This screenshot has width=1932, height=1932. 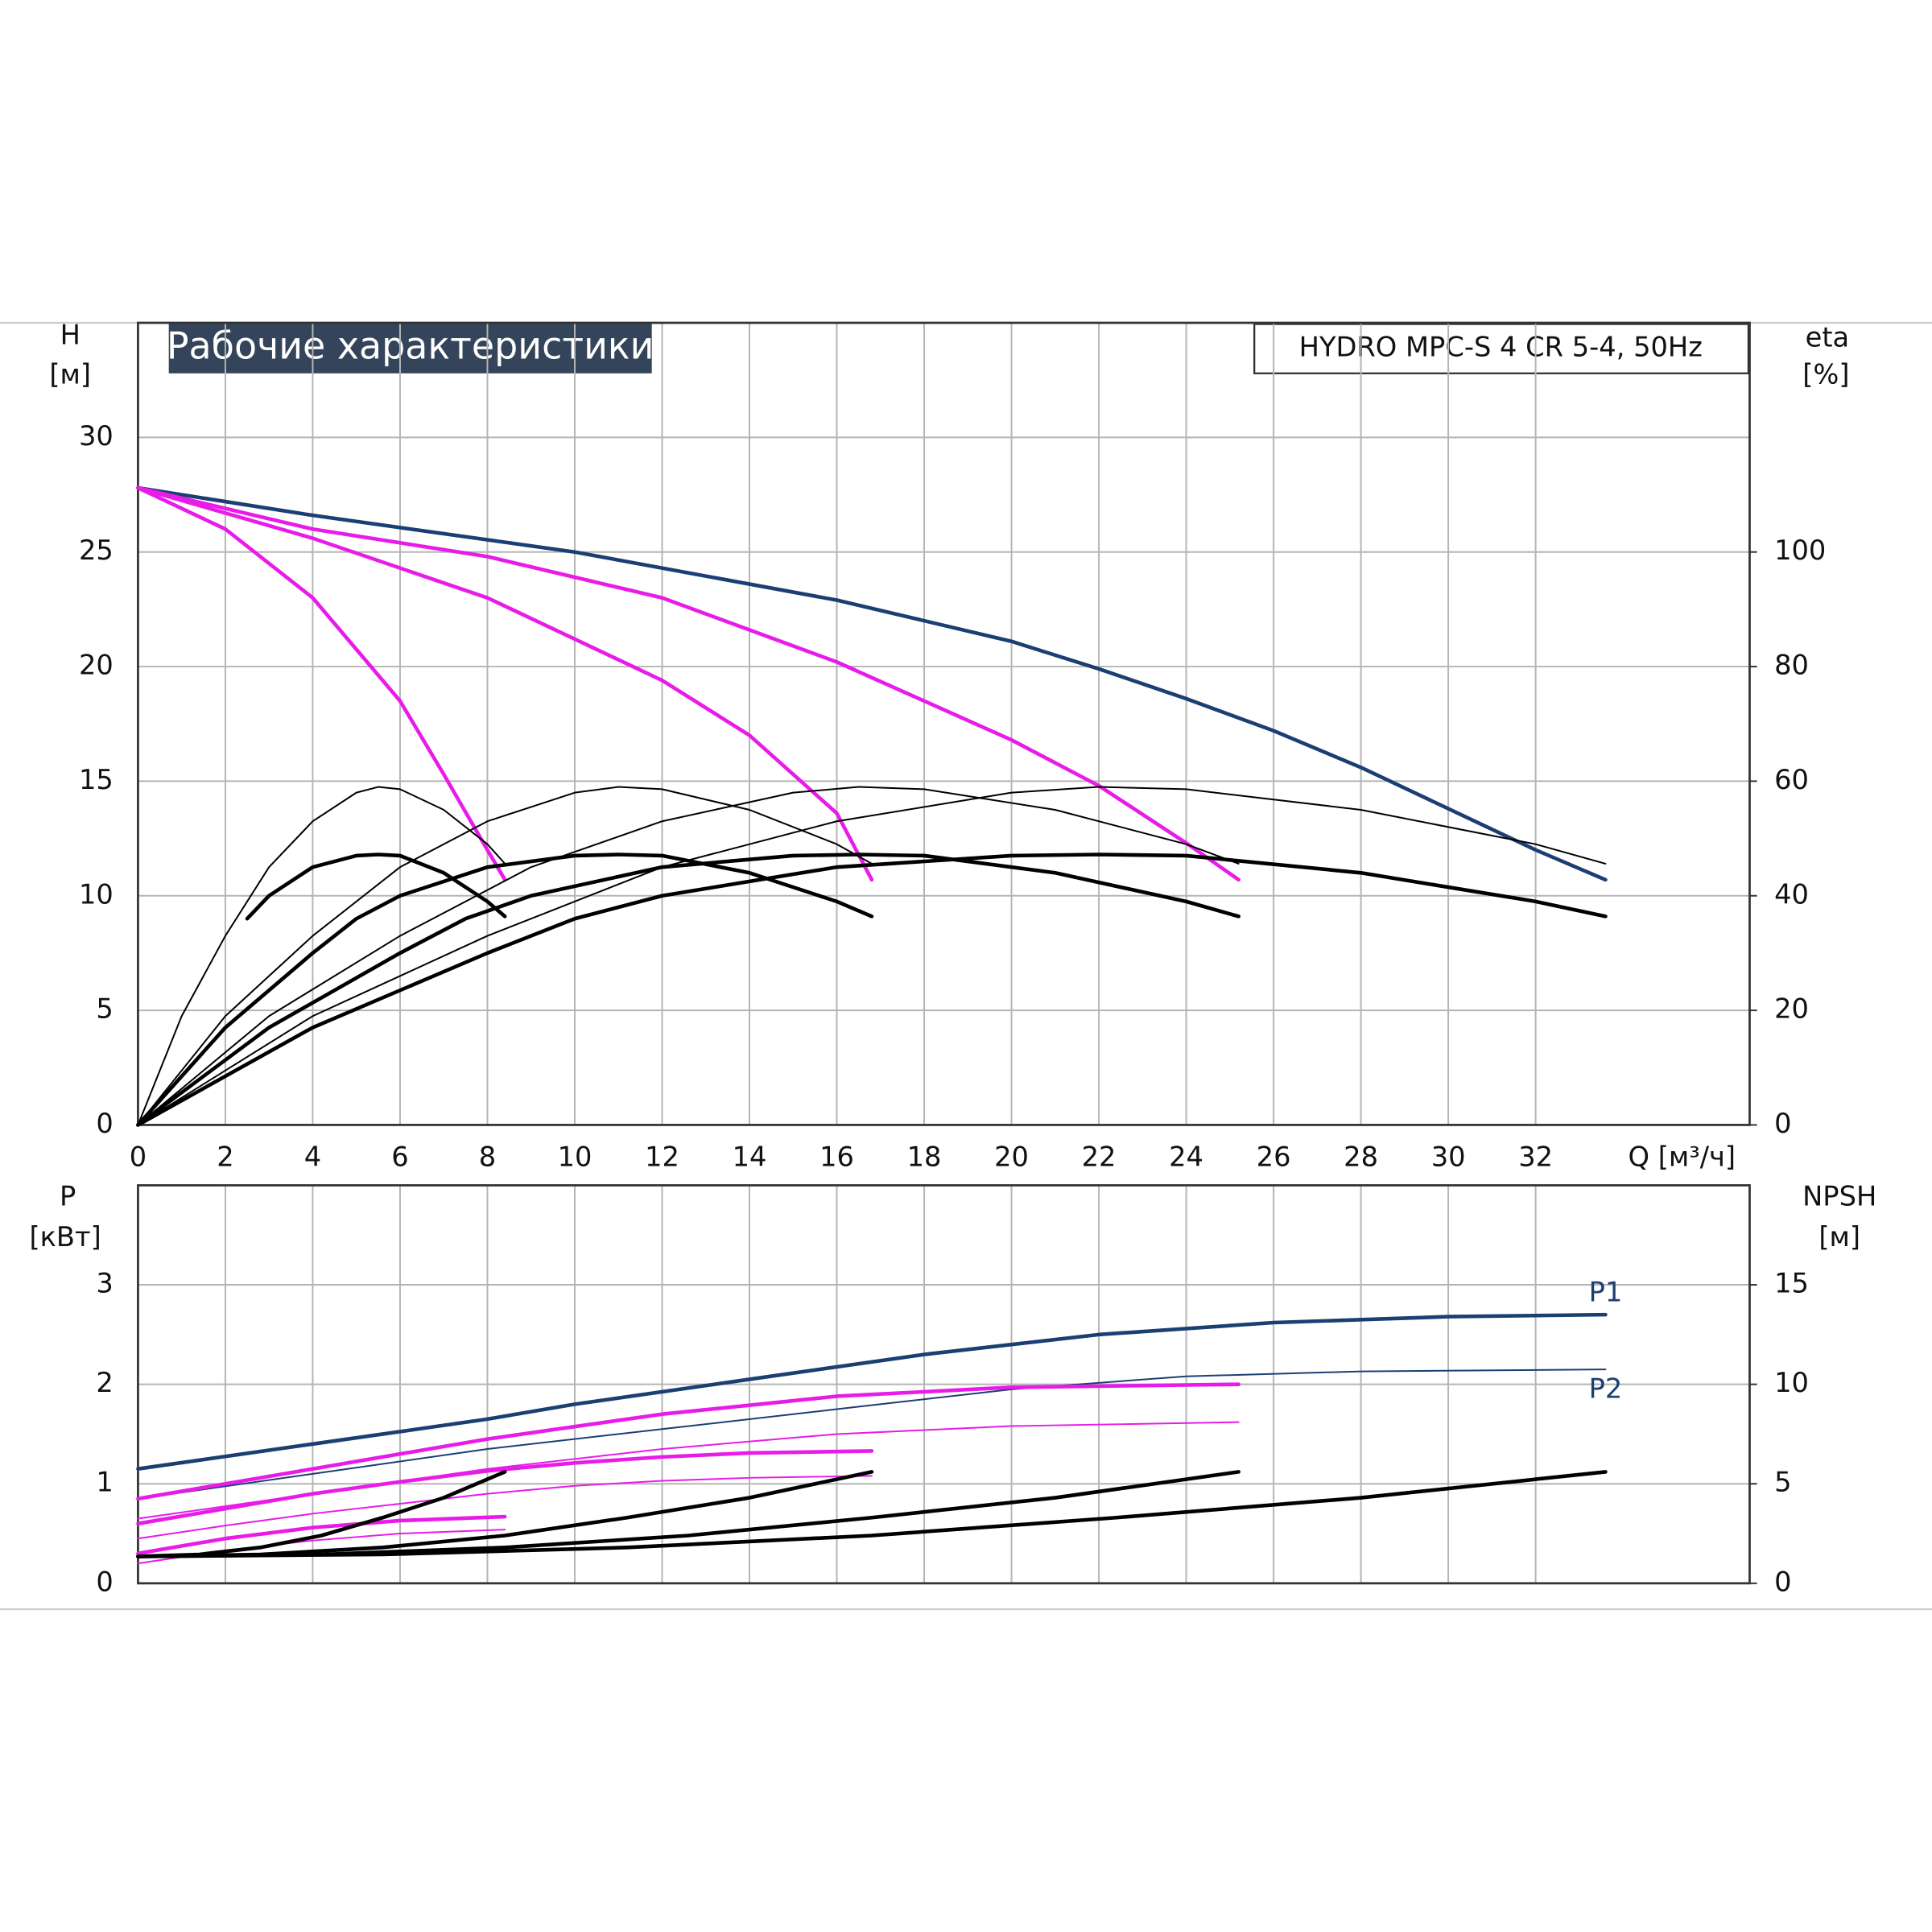 What do you see at coordinates (68, 1196) in the screenshot?
I see `y-axis-label: P` at bounding box center [68, 1196].